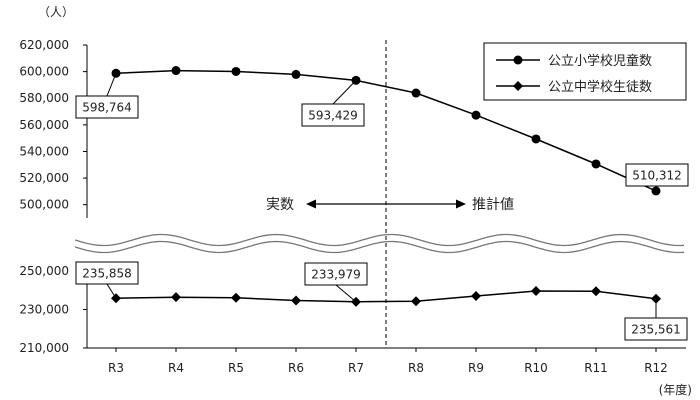  Describe the element at coordinates (296, 368) in the screenshot. I see `x-tick-label: R6` at that location.